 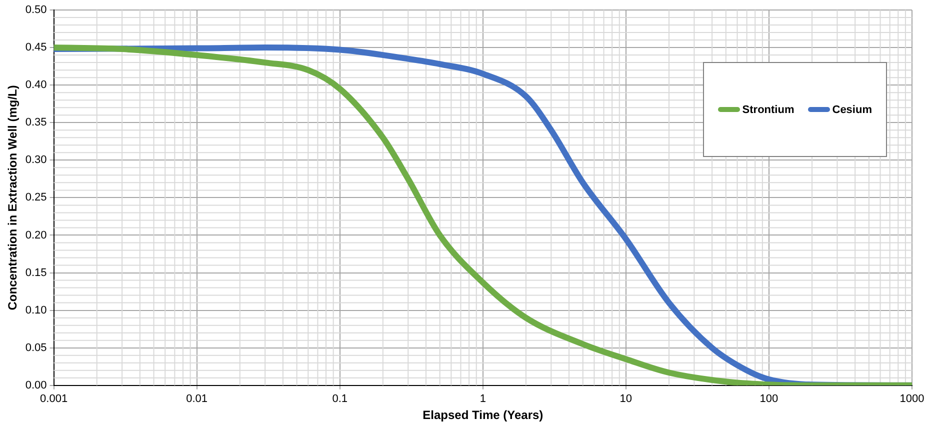 I want to click on y-tick-label: 0.15, so click(x=36, y=272).